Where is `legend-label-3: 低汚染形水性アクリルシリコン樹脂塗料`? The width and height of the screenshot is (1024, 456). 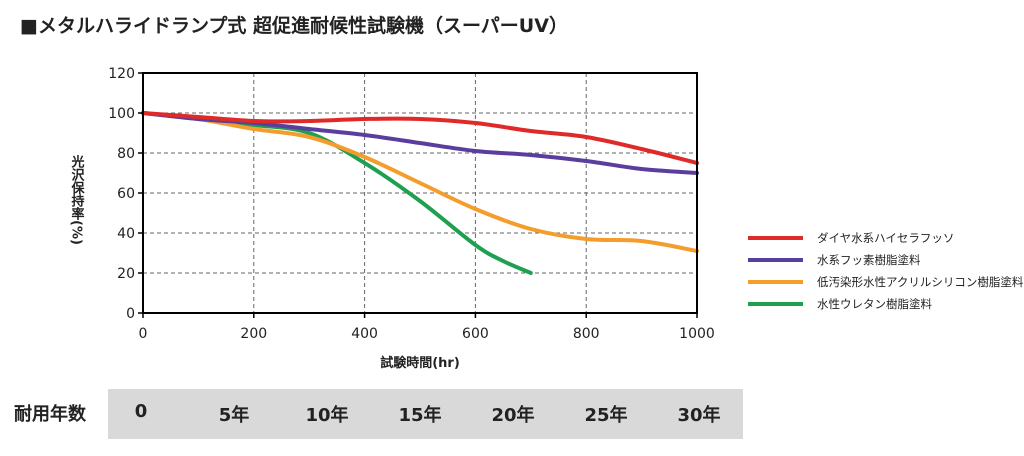 legend-label-3: 低汚染形水性アクリルシリコン樹脂塗料 is located at coordinates (920, 282).